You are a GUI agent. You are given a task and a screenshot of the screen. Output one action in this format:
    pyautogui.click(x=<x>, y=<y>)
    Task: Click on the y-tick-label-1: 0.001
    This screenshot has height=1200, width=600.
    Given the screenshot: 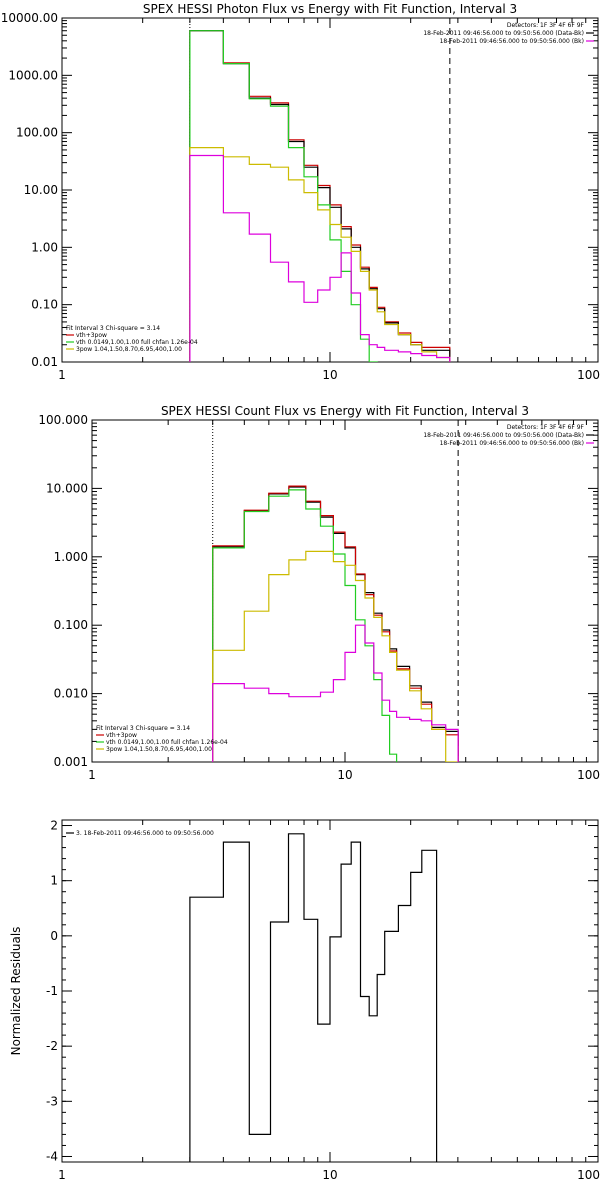 What is the action you would take?
    pyautogui.click(x=71, y=762)
    